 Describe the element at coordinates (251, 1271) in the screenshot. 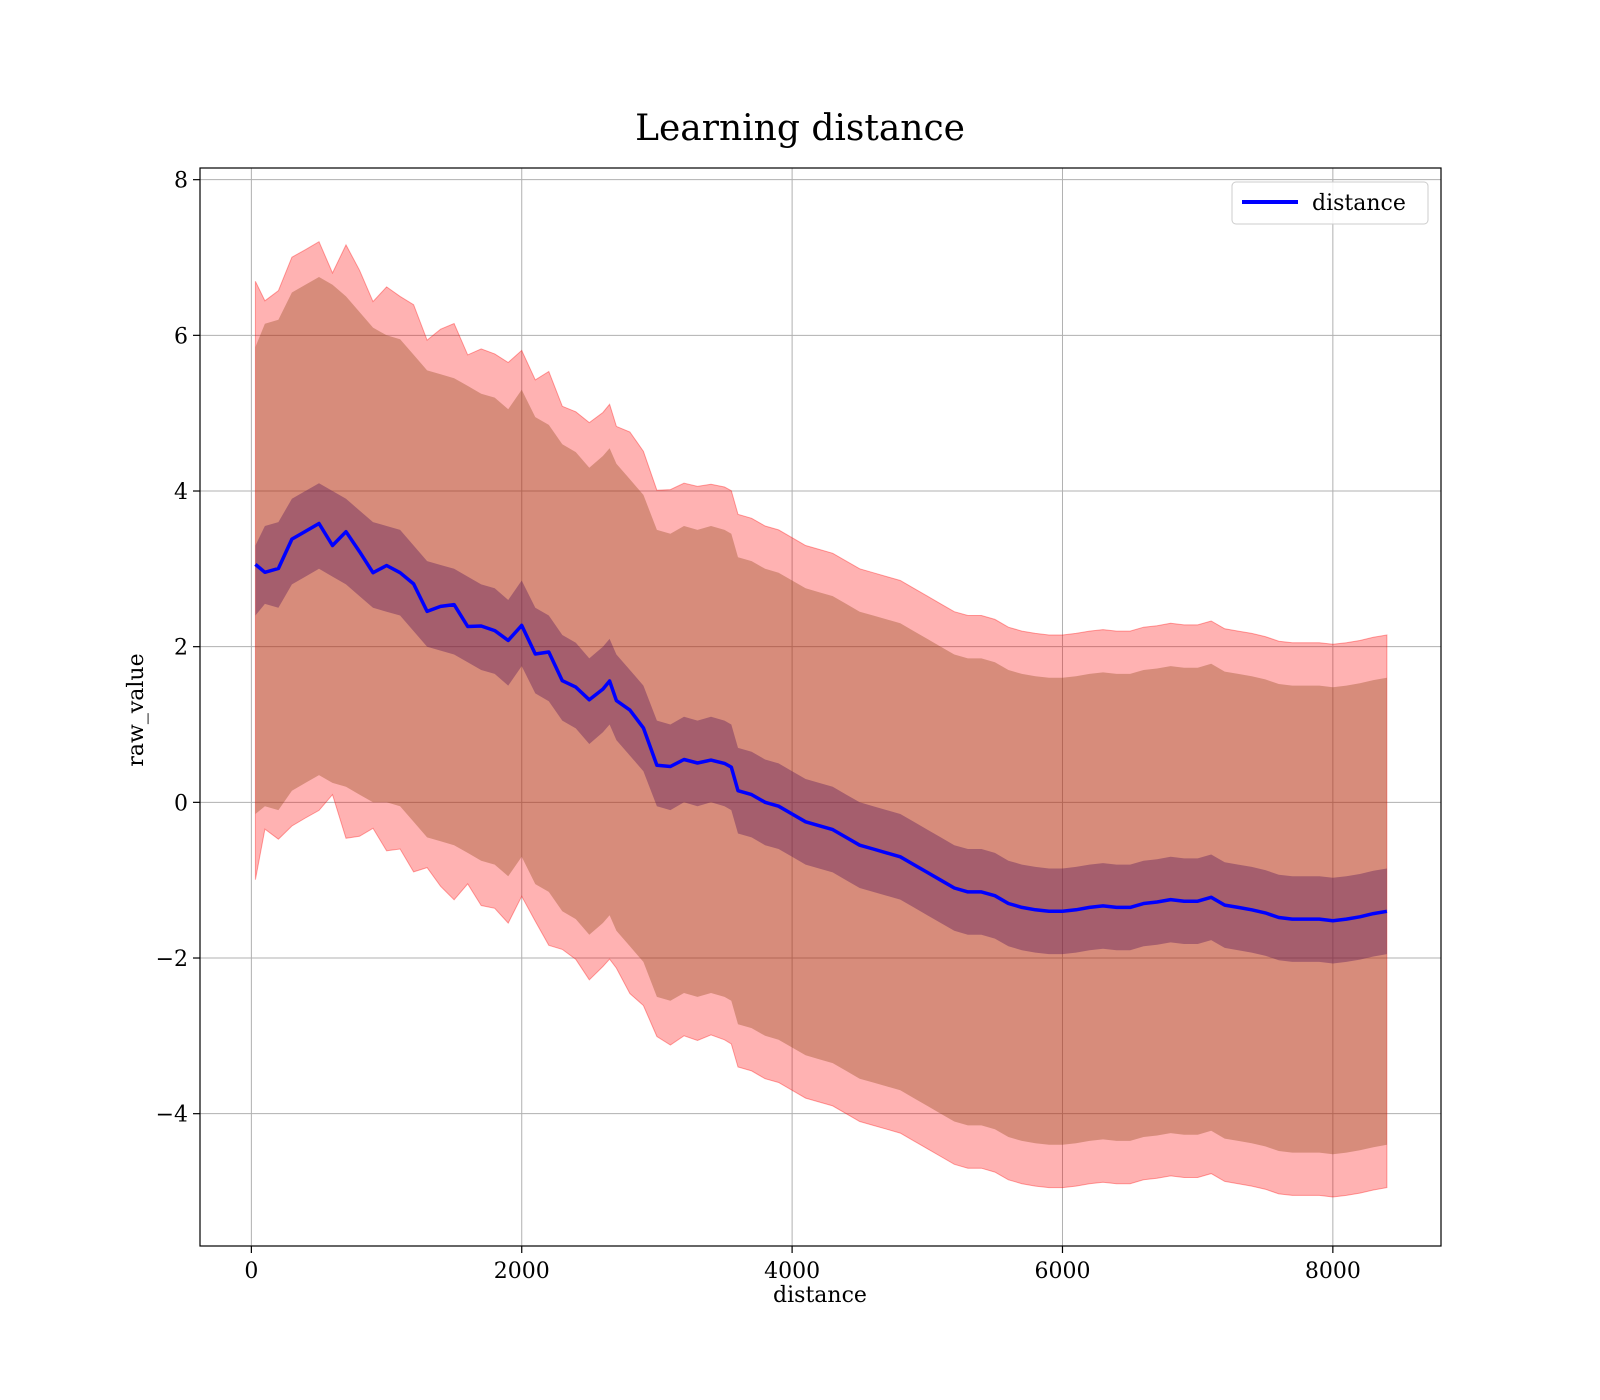

I see `x-tick-label: 0` at that location.